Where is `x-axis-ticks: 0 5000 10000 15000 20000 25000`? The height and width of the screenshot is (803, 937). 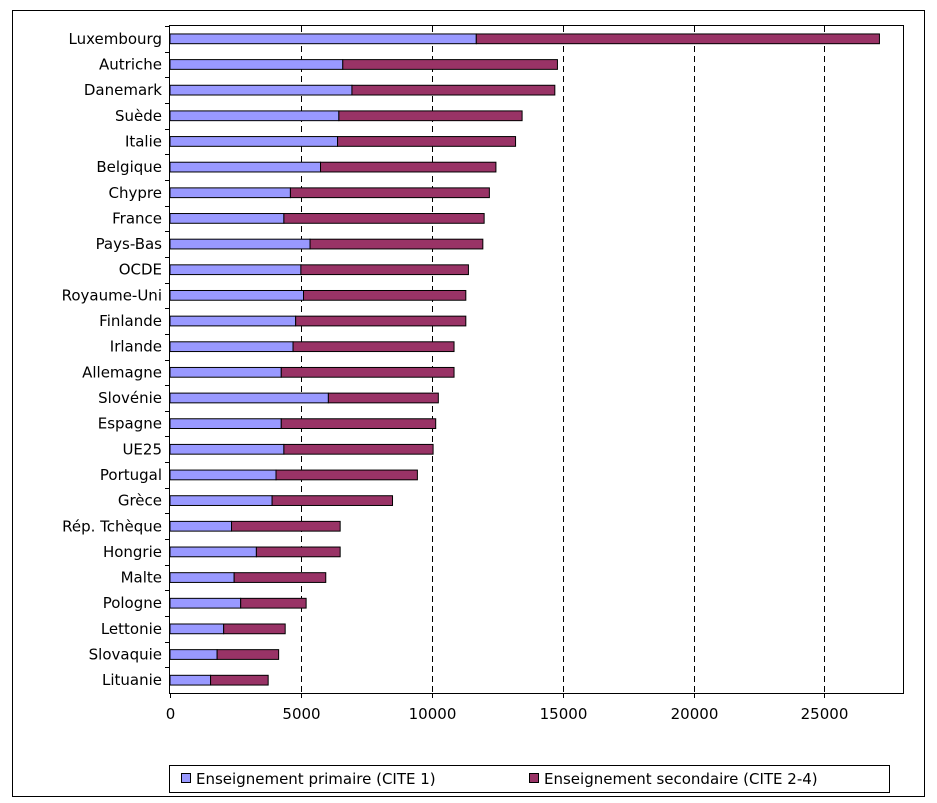
x-axis-ticks: 0 5000 10000 15000 20000 25000 is located at coordinates (507, 708).